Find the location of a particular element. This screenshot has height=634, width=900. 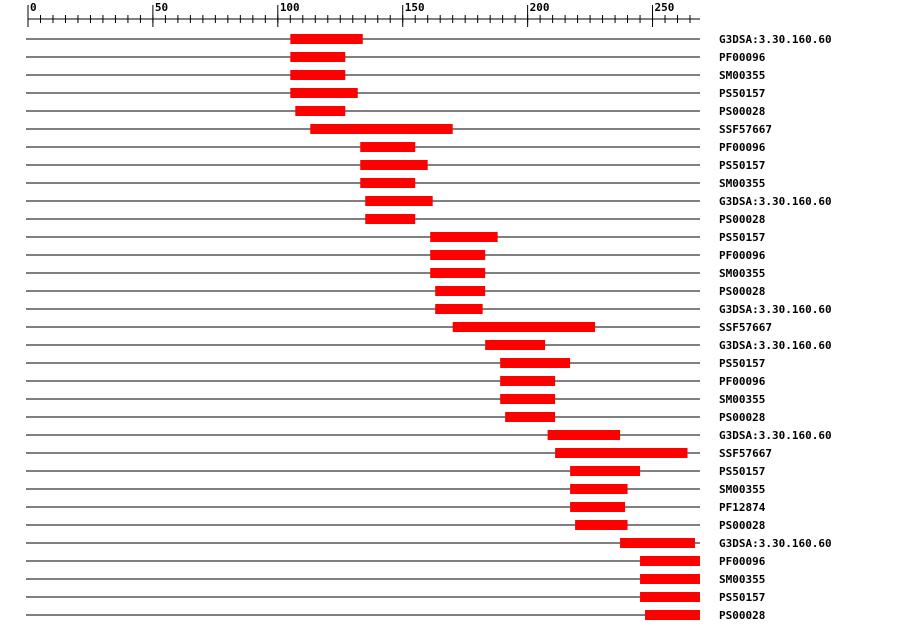

x-tick-label: 0 is located at coordinates (33, 7).